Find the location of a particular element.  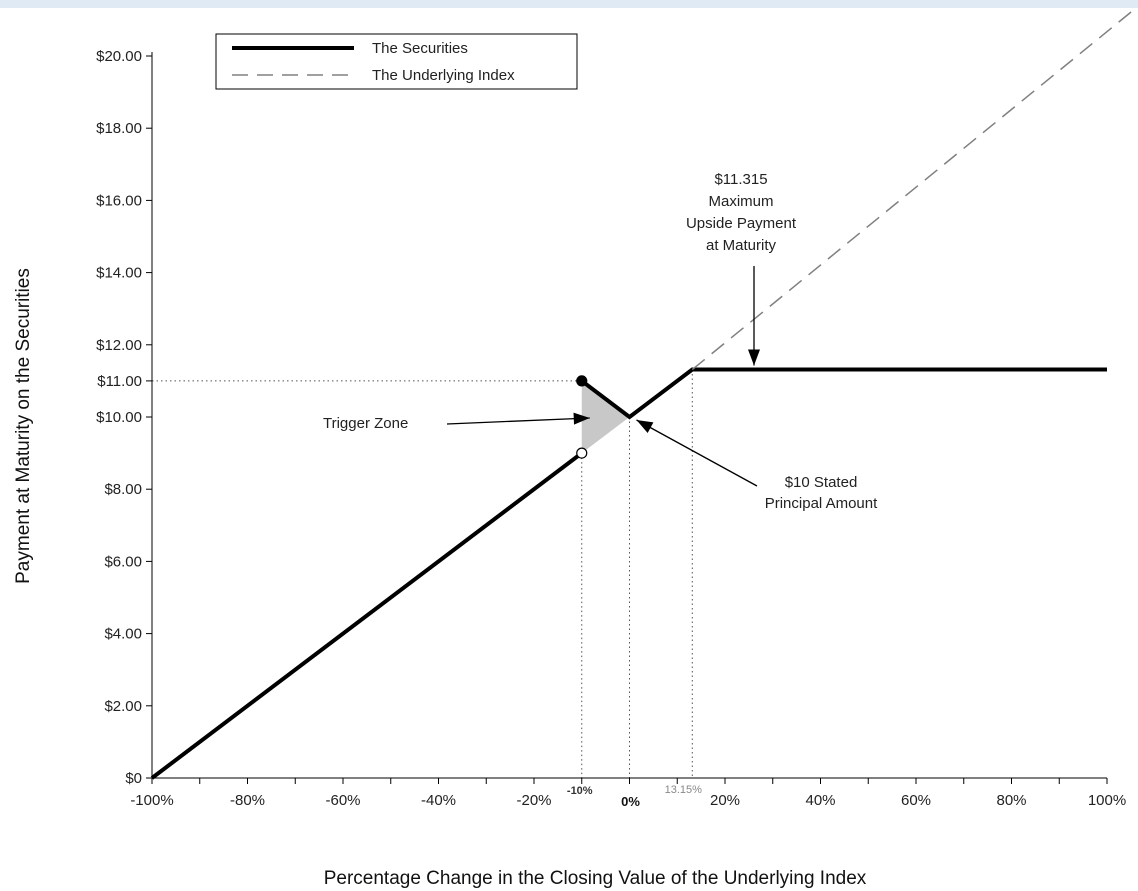

annotation-principal-line-2: Principal Amount is located at coordinates (821, 503).